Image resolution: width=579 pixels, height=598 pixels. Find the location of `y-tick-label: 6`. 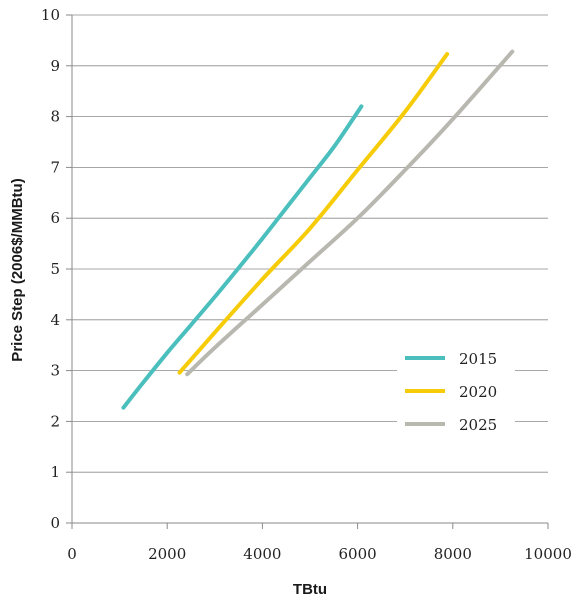

y-tick-label: 6 is located at coordinates (55, 218).